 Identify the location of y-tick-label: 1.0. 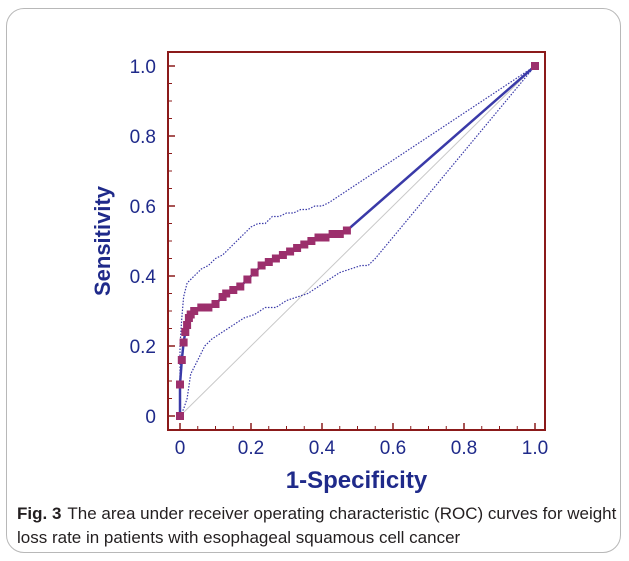
(143, 67).